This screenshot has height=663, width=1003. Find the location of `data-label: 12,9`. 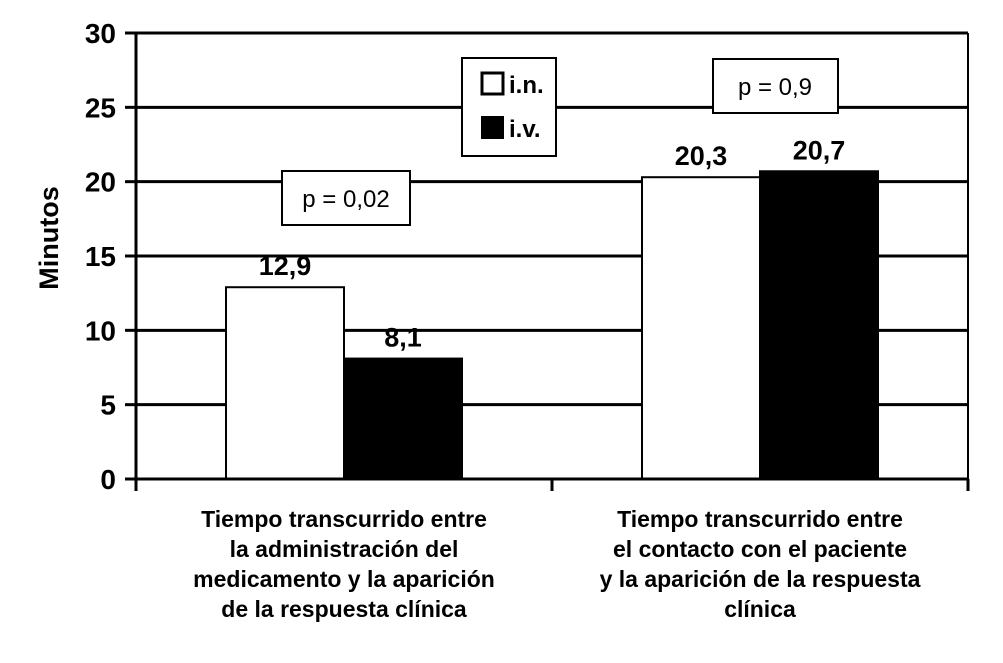

data-label: 12,9 is located at coordinates (285, 266).